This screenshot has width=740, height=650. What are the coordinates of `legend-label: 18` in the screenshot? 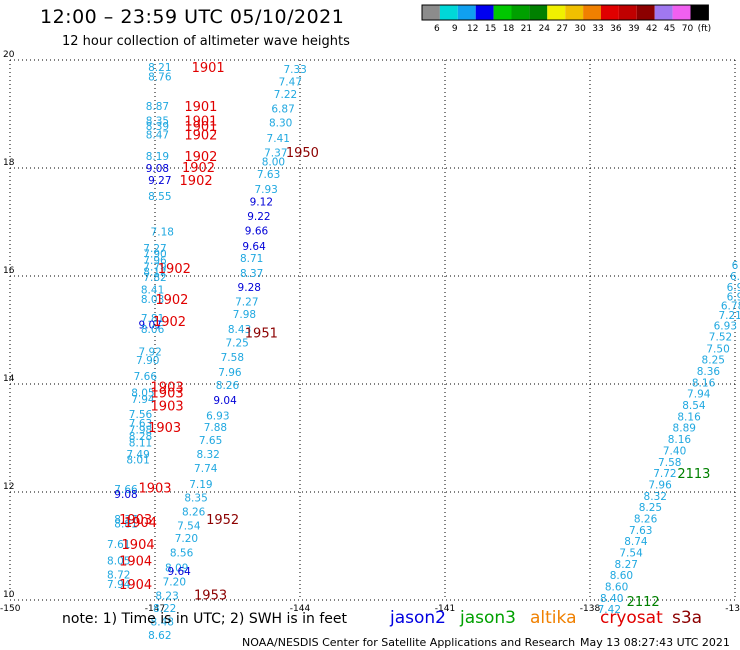 It's located at (509, 29).